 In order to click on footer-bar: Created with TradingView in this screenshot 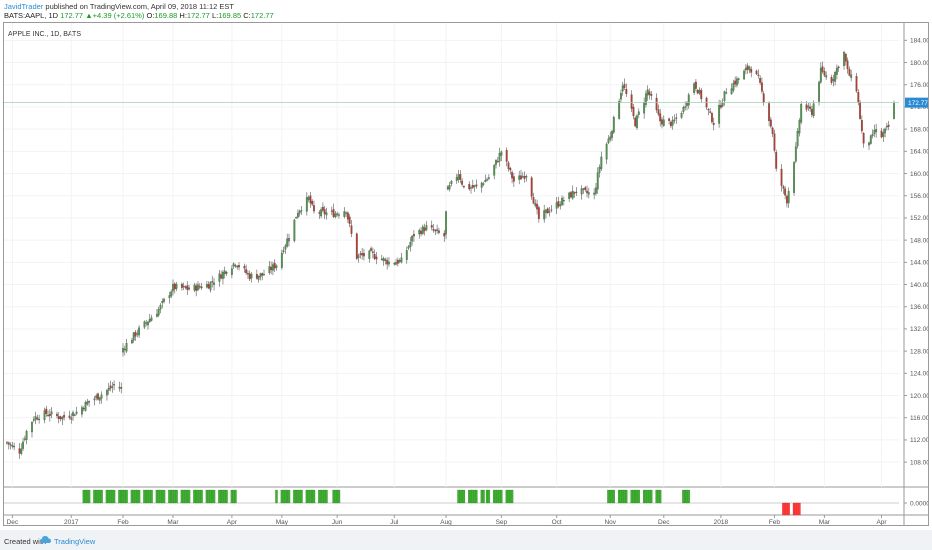, I will do `click(466, 540)`.